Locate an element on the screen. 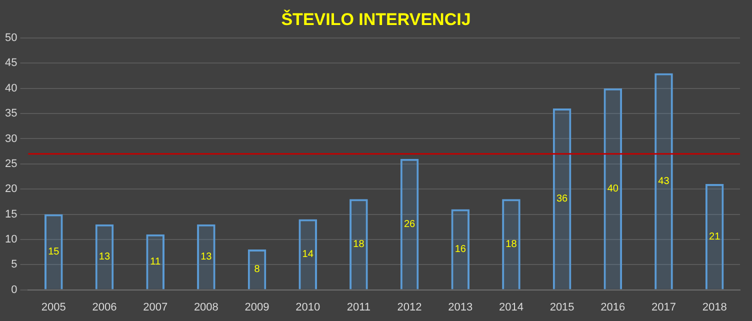 The image size is (752, 321). y-tick-label: 50 is located at coordinates (11, 38).